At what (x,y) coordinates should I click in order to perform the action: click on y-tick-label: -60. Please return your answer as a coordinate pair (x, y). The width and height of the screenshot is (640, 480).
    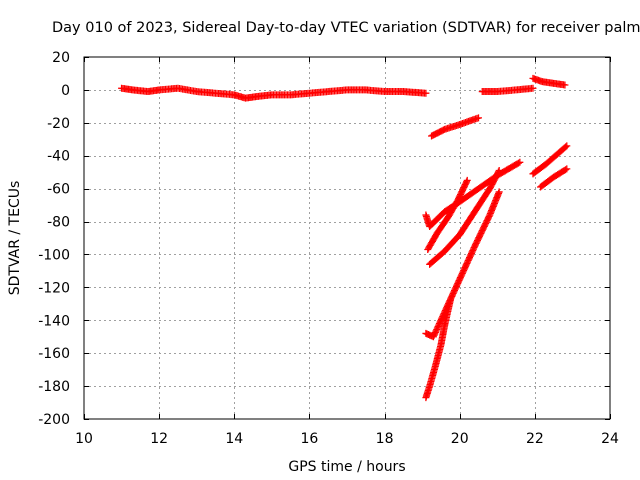
    Looking at the image, I should click on (58, 190).